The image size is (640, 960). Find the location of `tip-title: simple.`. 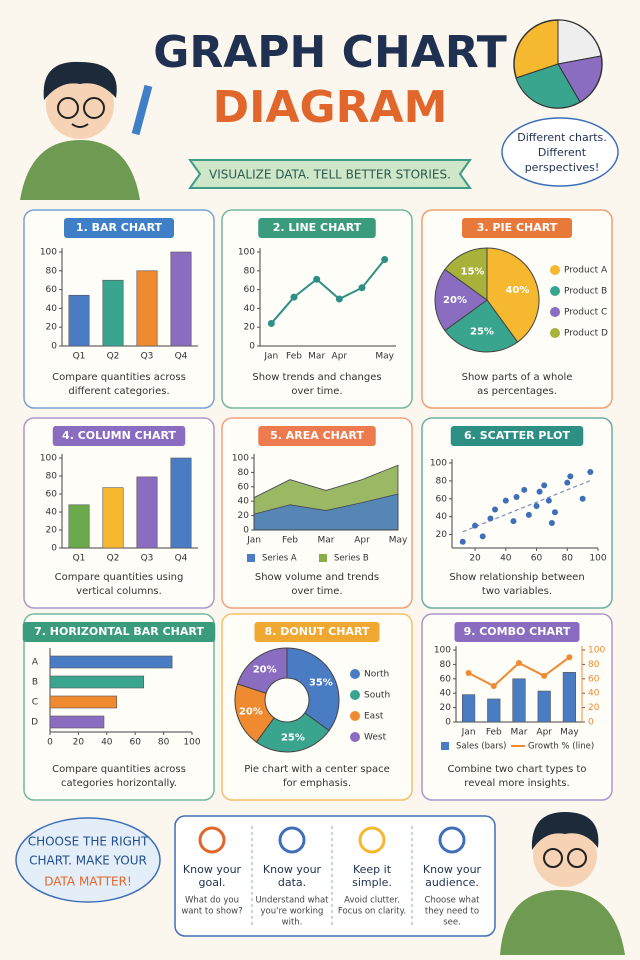

tip-title: simple. is located at coordinates (372, 882).